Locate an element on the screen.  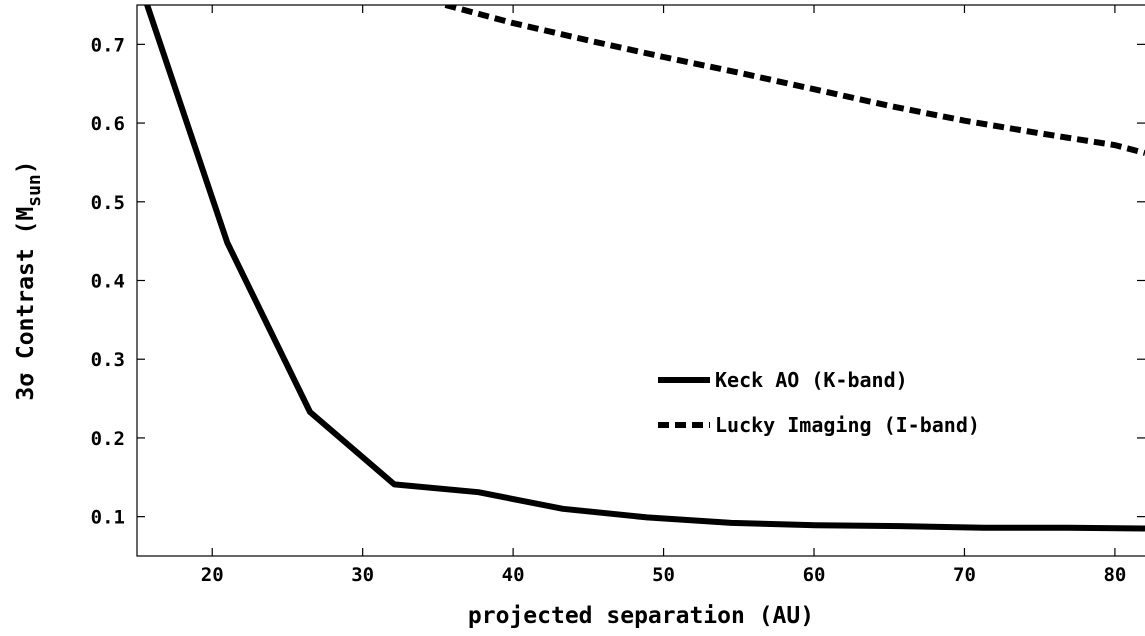
y-tick-label: 0.6 is located at coordinates (108, 124).